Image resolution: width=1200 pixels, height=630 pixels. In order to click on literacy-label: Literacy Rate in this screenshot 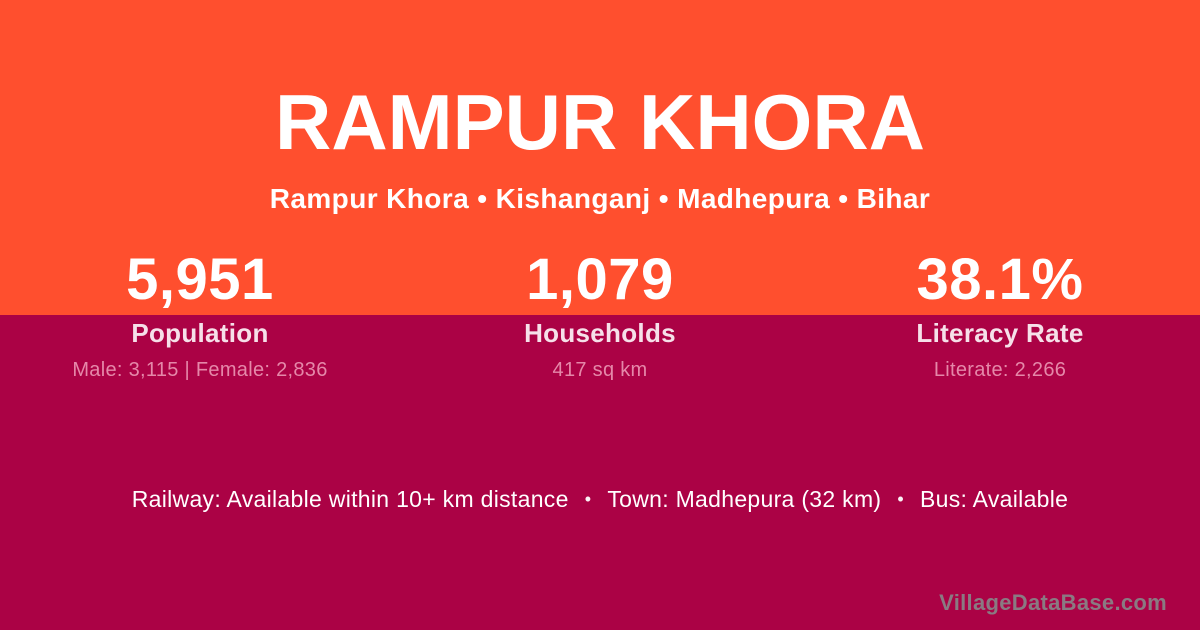, I will do `click(1000, 333)`.